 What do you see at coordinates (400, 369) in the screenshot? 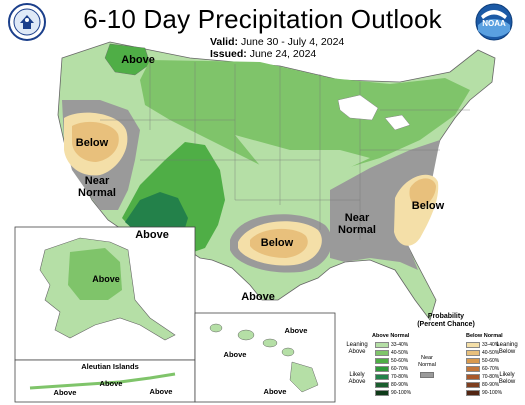
I see `legend-above-range-3: 60-70%` at bounding box center [400, 369].